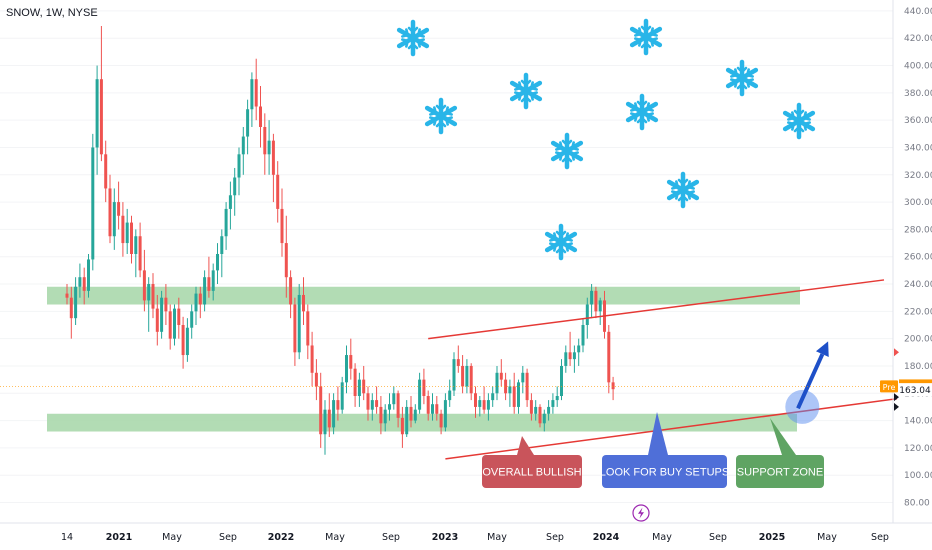 Image resolution: width=932 pixels, height=550 pixels. What do you see at coordinates (656, 309) in the screenshot?
I see `channel-upper-line` at bounding box center [656, 309].